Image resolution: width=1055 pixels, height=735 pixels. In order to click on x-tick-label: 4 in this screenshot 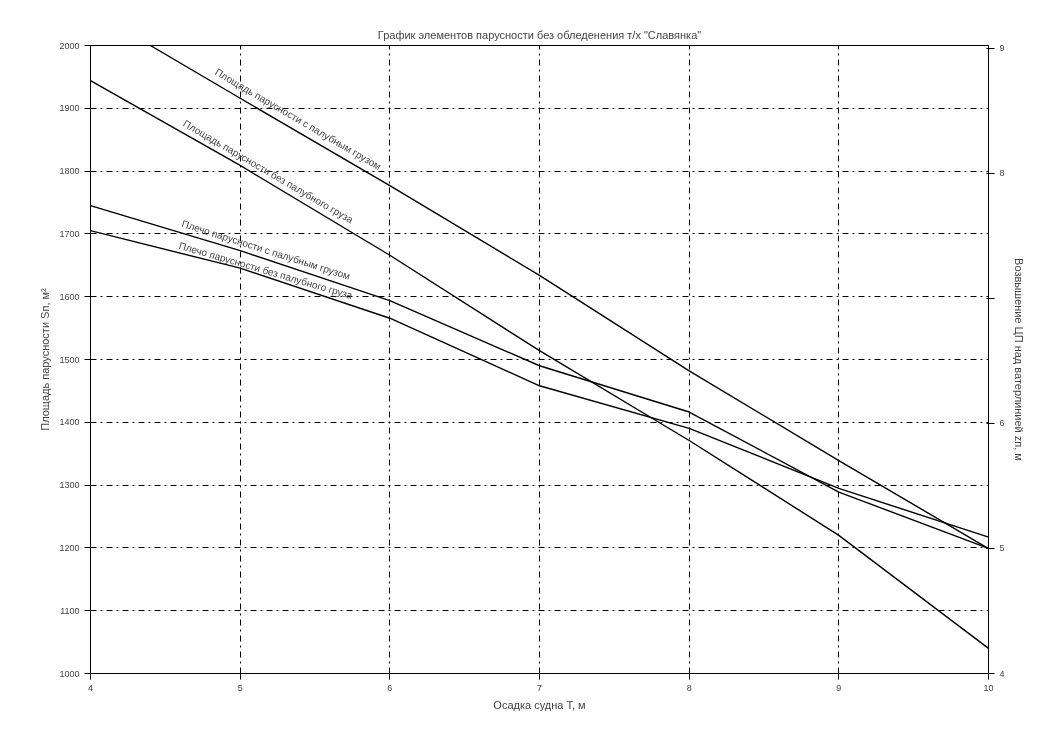, I will do `click(91, 687)`.